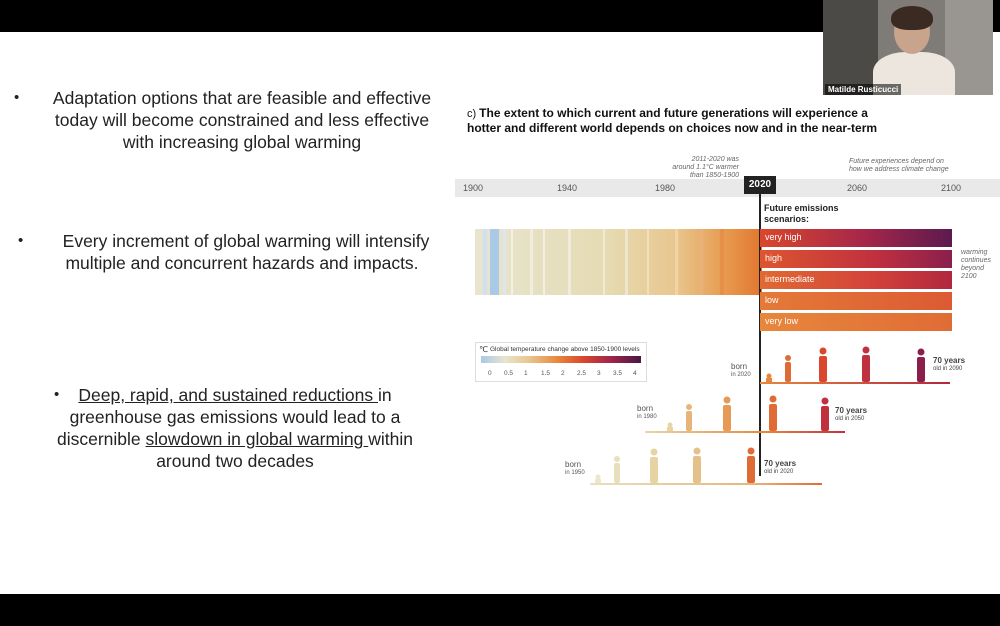  I want to click on future-emissions-label: Future emissions scenarios:, so click(801, 213).